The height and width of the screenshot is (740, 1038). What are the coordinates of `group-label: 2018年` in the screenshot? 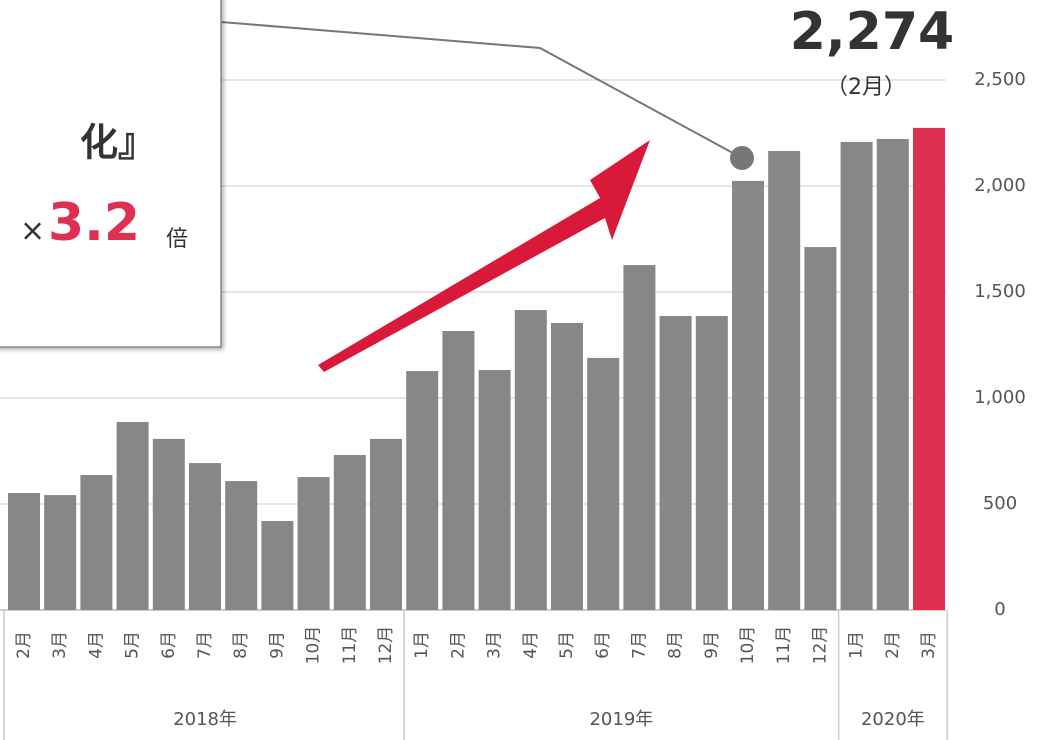 It's located at (205, 719).